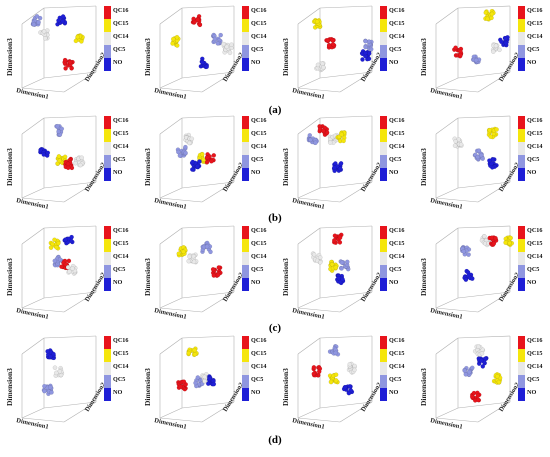  Describe the element at coordinates (275, 218) in the screenshot. I see `row-label-b: (b)` at that location.